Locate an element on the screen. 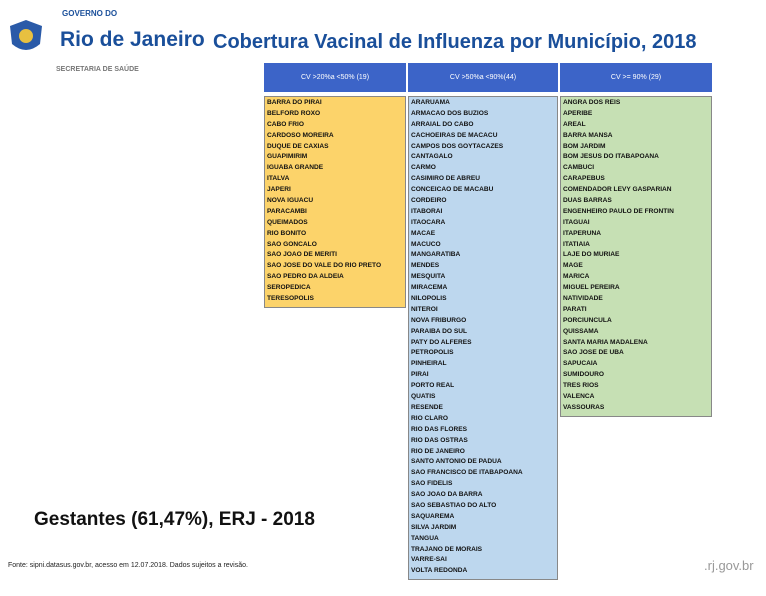  cell: SAO PEDRO DA ALDEIA is located at coordinates (305, 277).